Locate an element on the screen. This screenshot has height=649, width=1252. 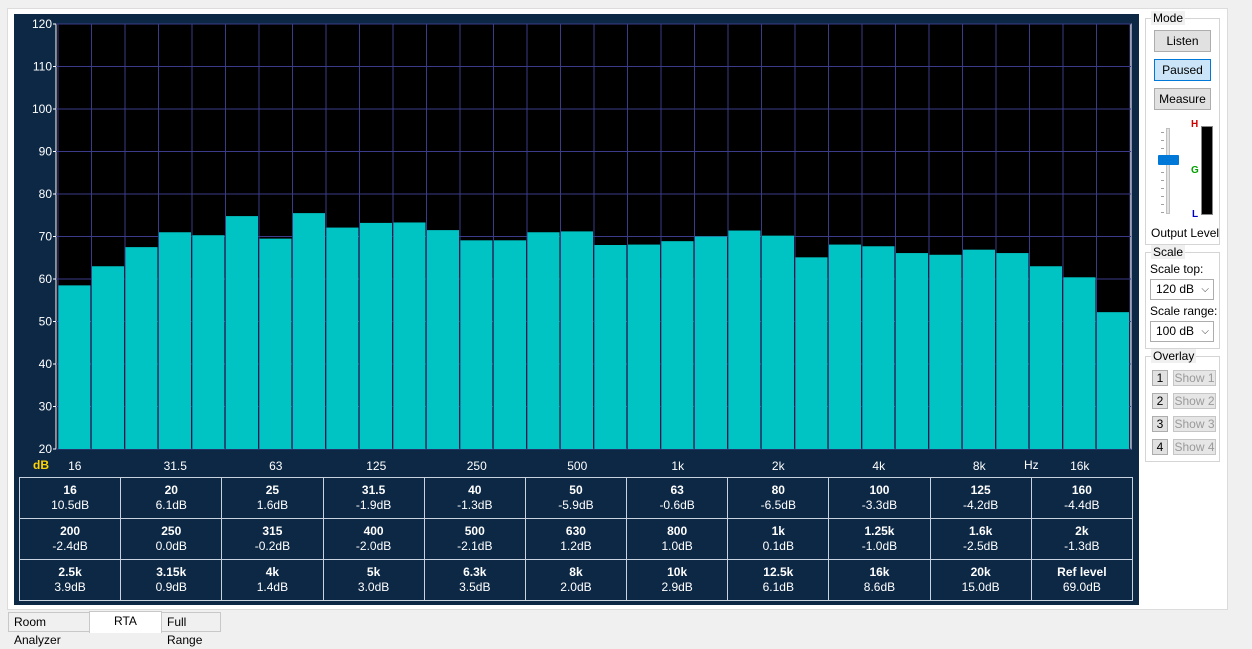
readout-value: 0.9dB is located at coordinates (171, 587).